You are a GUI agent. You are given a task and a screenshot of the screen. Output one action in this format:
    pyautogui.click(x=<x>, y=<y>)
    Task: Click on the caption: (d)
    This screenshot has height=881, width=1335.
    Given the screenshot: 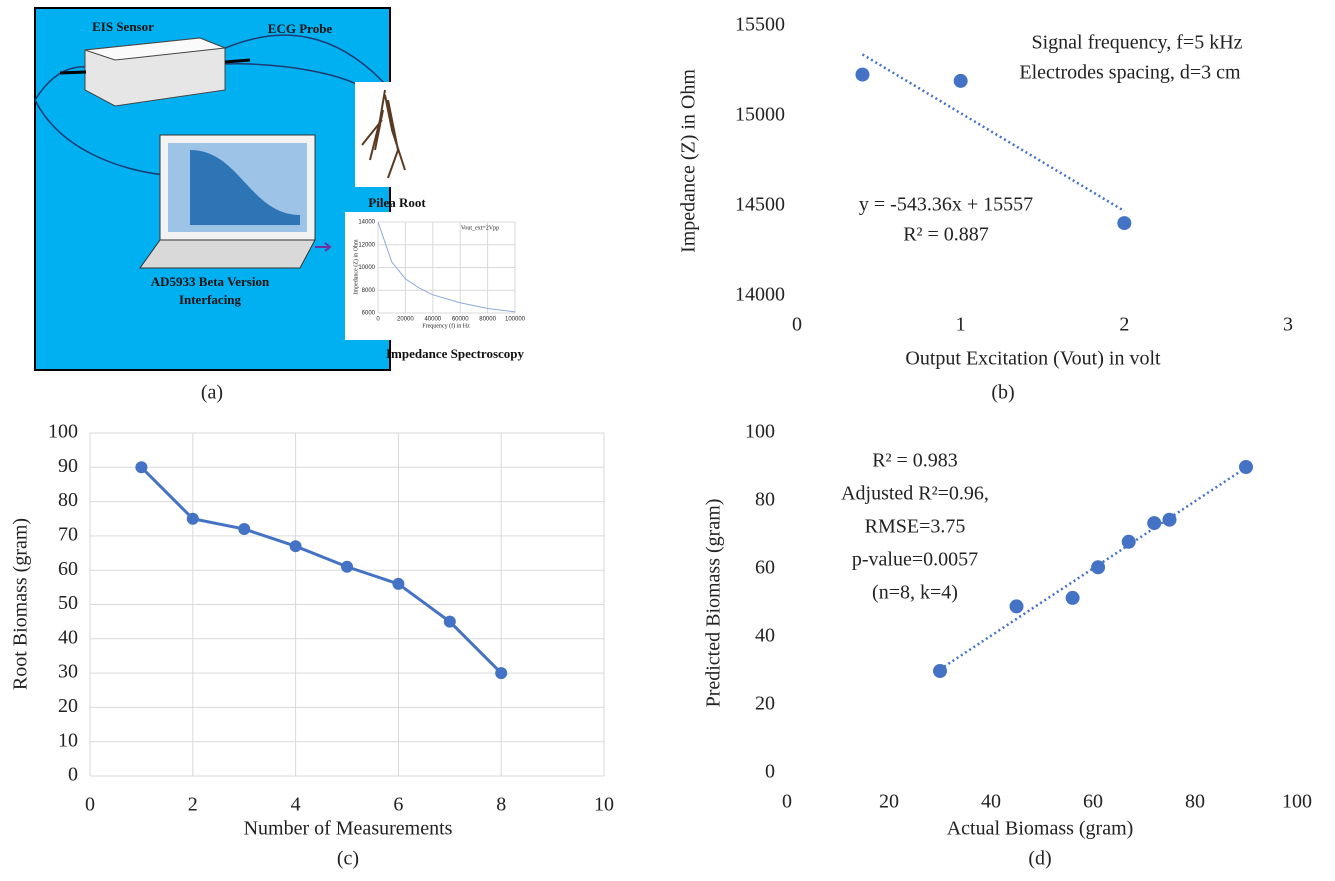 What is the action you would take?
    pyautogui.click(x=1039, y=859)
    